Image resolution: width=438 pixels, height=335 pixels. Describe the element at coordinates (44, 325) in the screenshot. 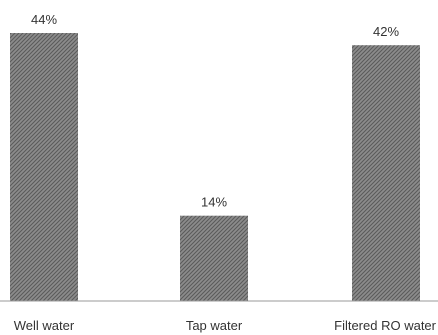

I see `x-tick-label: Well water` at that location.